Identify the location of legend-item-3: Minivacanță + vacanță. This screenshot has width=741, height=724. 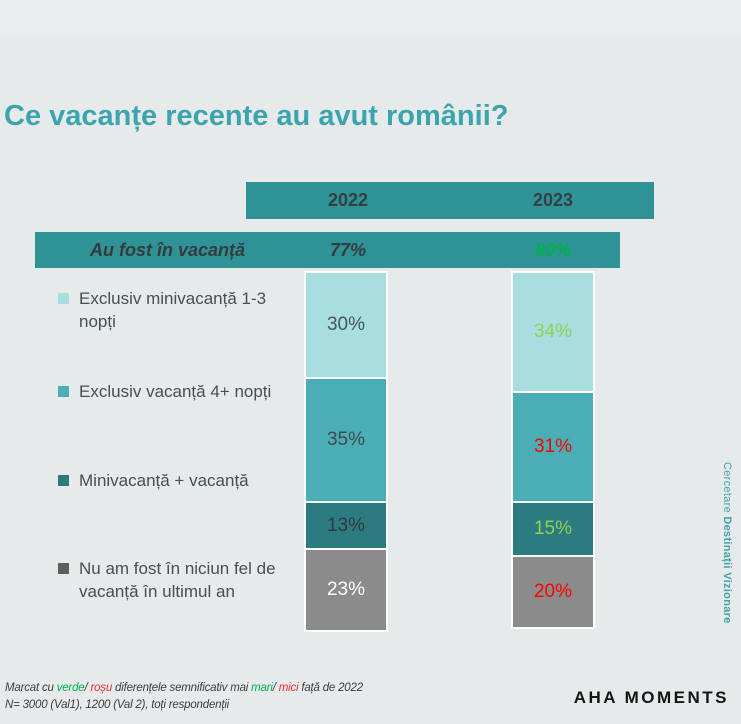
(177, 481).